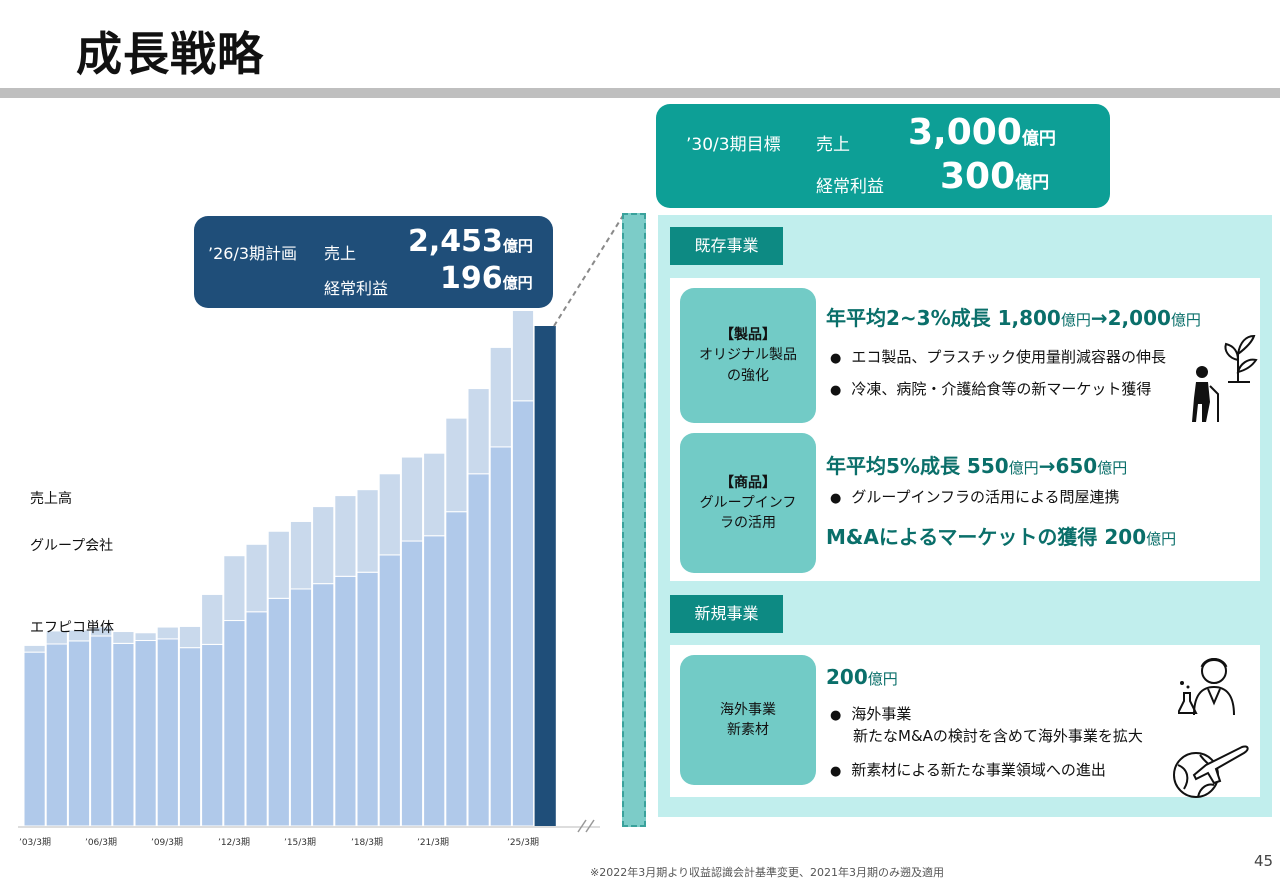 This screenshot has height=886, width=1280. Describe the element at coordinates (998, 736) in the screenshot. I see `new-business-bullet-1-detail: 新たなM&Aの検討を含めて海外事業を拡大` at that location.